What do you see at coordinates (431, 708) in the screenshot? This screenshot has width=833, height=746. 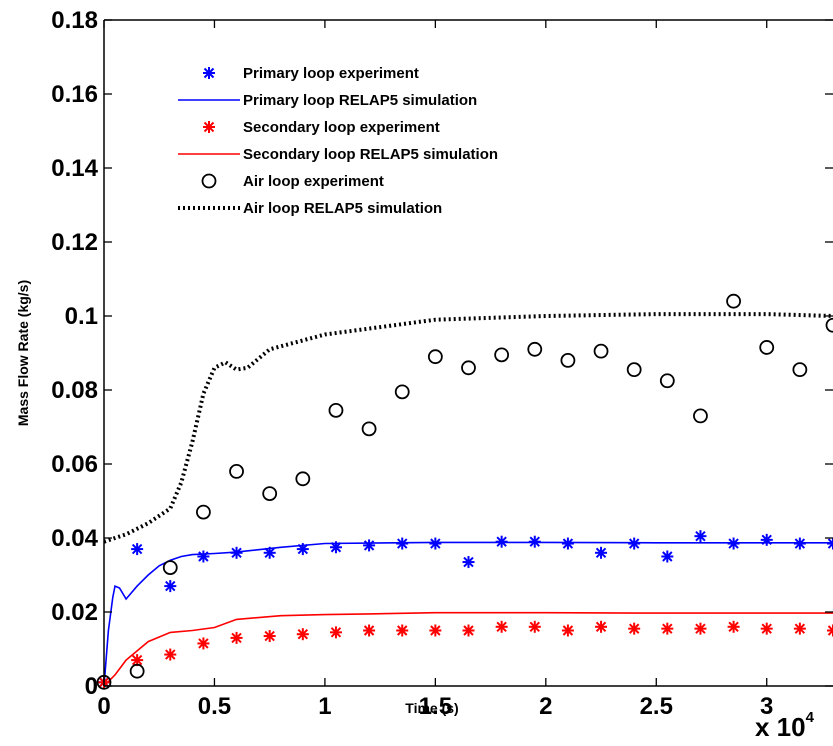 I see `x-axis-label: Time (s)` at bounding box center [431, 708].